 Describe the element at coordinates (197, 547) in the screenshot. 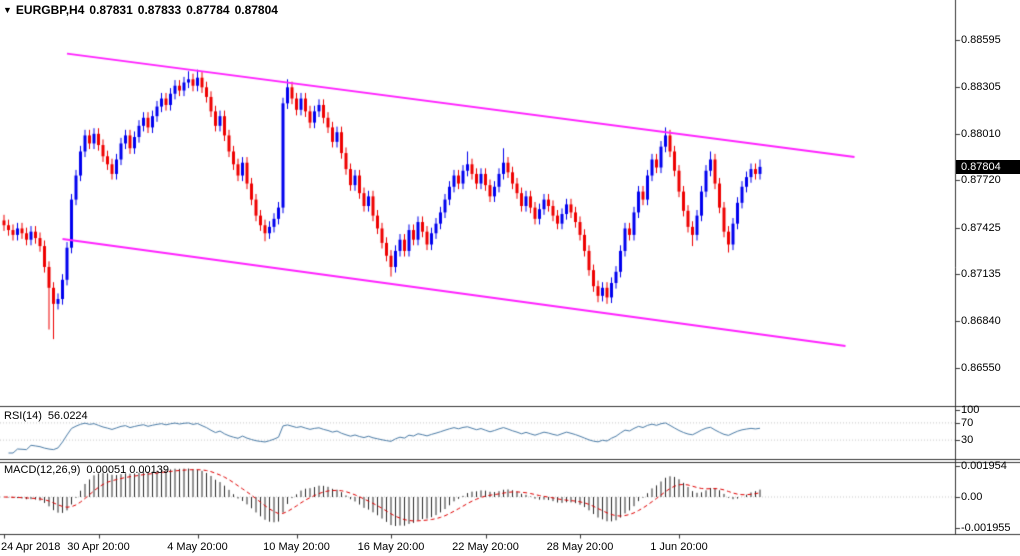

I see `time-axis-label: 4 May 20:00` at that location.